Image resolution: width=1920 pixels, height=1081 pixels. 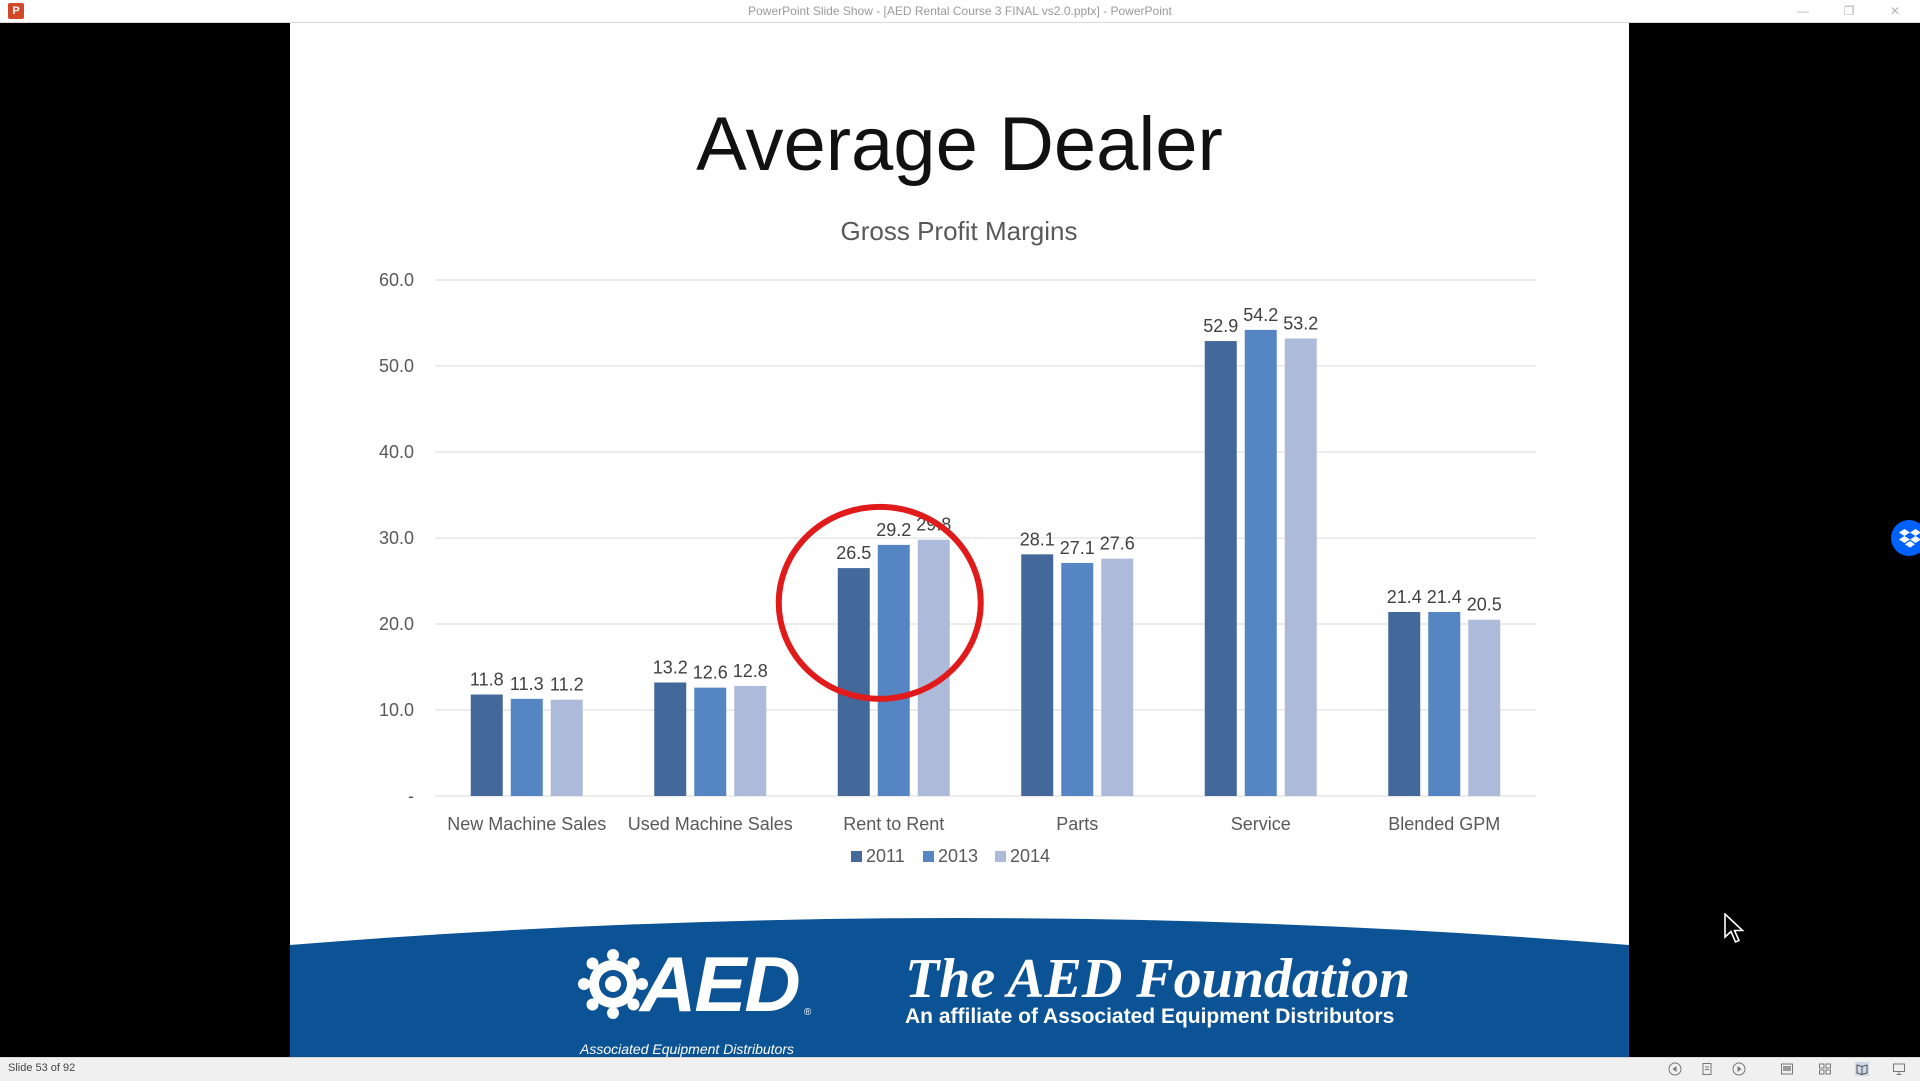 What do you see at coordinates (613, 984) in the screenshot?
I see `aed-gear-icon` at bounding box center [613, 984].